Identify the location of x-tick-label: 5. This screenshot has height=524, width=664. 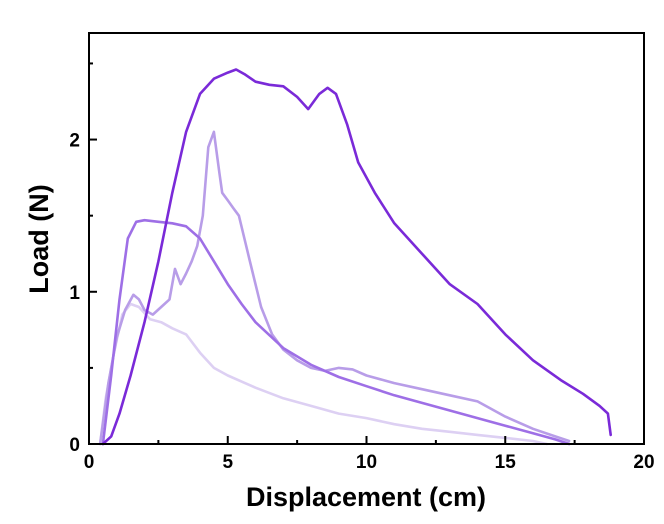
(227, 462).